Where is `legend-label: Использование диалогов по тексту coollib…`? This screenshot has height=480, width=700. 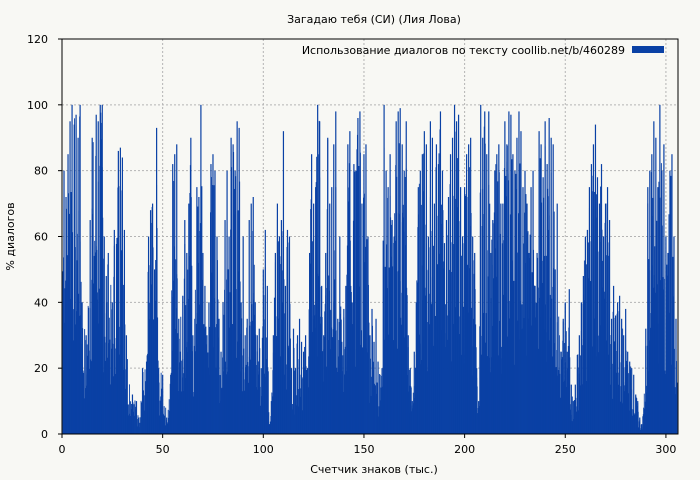 legend-label: Использование диалогов по тексту coollib… is located at coordinates (463, 50).